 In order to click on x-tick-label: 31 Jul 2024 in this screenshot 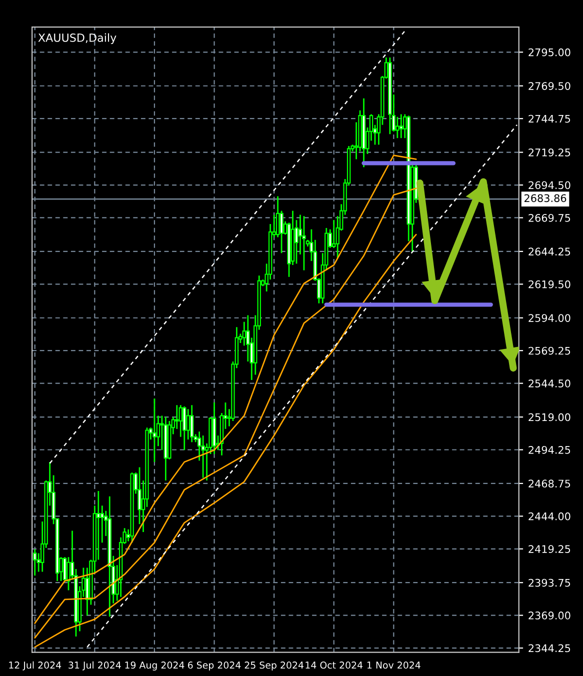, I will do `click(94, 665)`.